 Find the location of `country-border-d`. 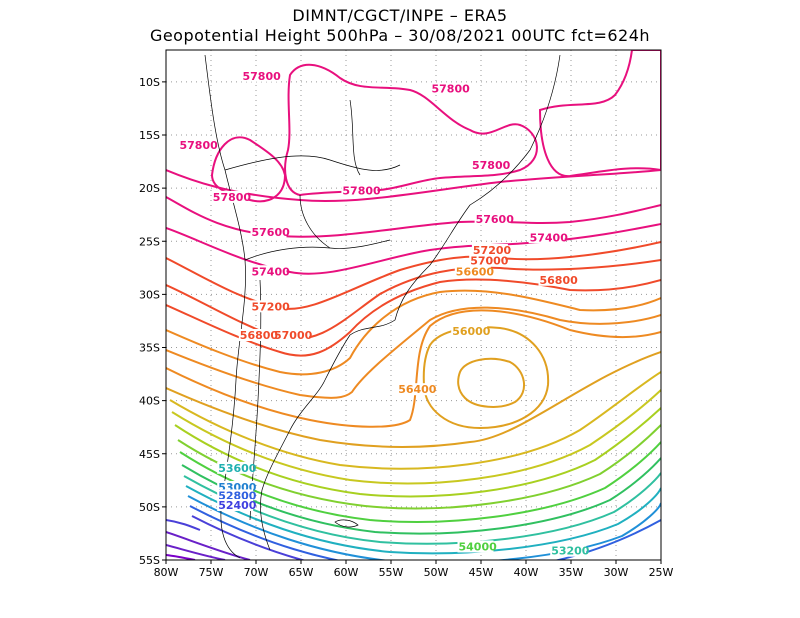

country-border-d is located at coordinates (355, 137).